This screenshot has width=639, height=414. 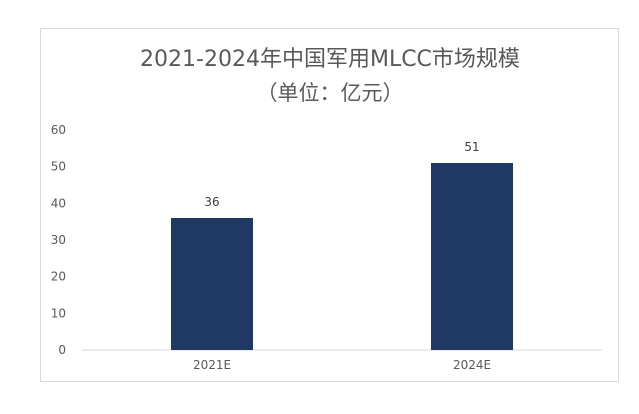 What do you see at coordinates (58, 277) in the screenshot?
I see `y-tick-label: 20` at bounding box center [58, 277].